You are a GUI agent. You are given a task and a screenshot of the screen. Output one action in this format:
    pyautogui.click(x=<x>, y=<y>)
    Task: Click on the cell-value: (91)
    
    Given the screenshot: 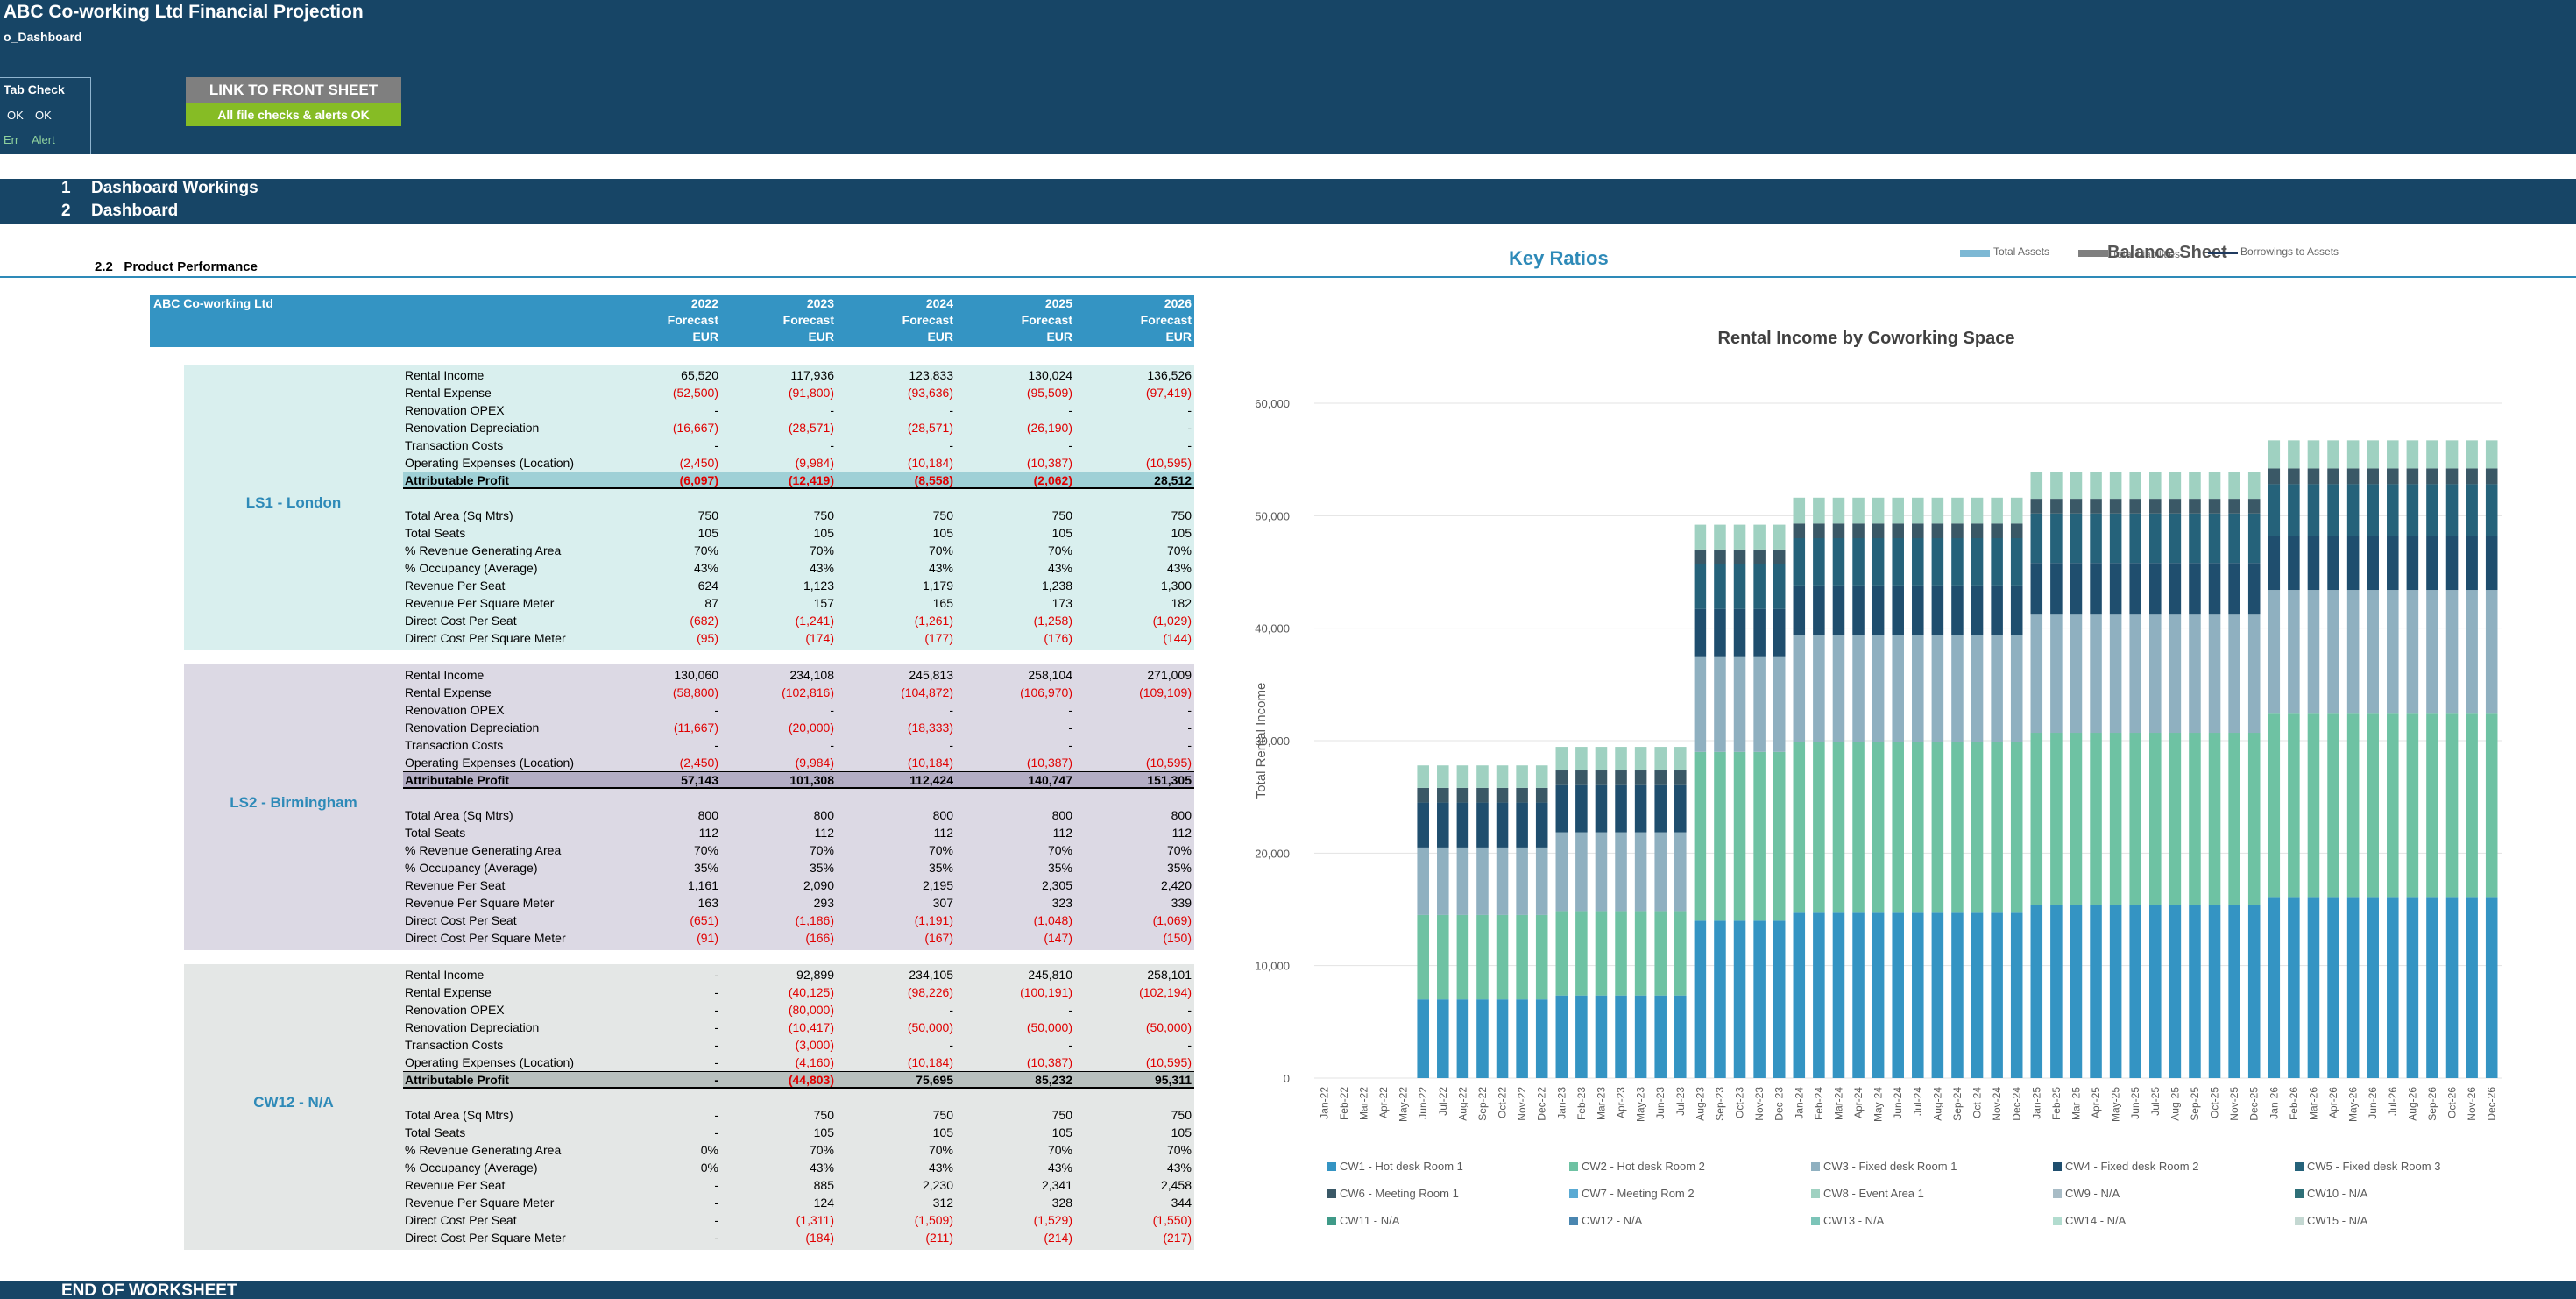 What is the action you would take?
    pyautogui.click(x=707, y=938)
    